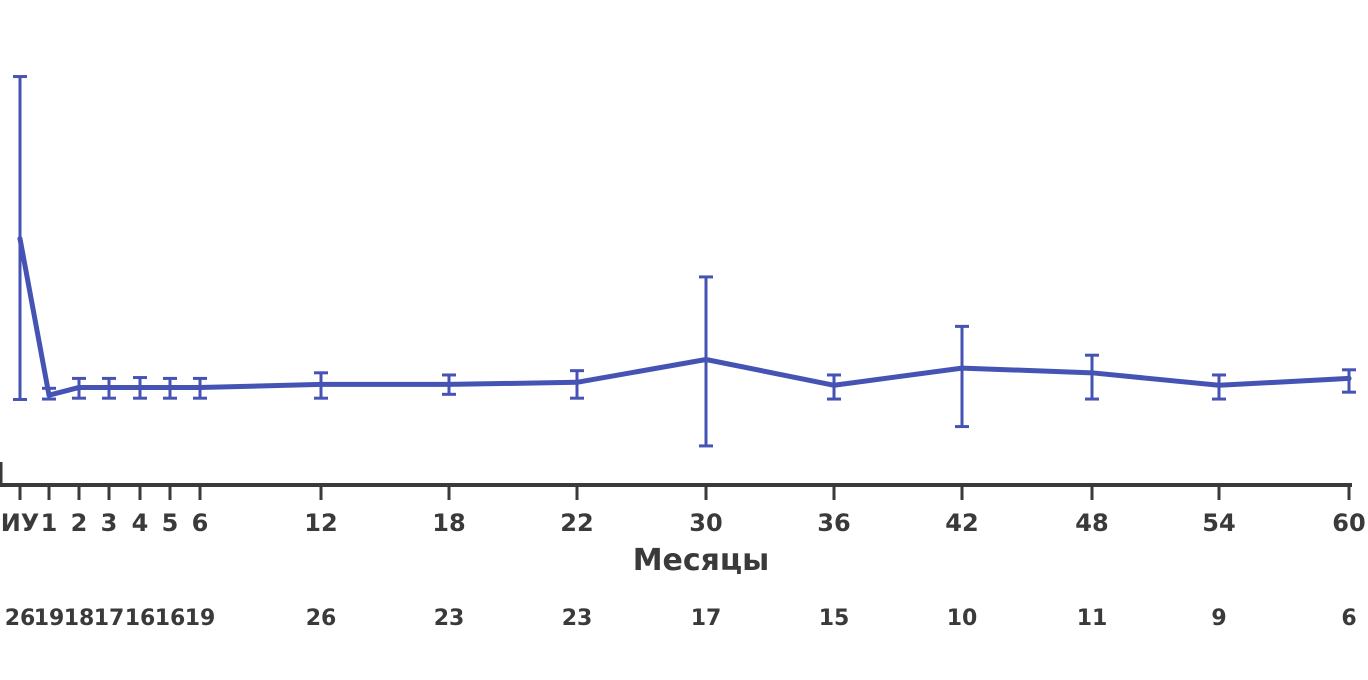 Image resolution: width=1368 pixels, height=680 pixels. Describe the element at coordinates (705, 523) in the screenshot. I see `x-tick-label: 30` at that location.